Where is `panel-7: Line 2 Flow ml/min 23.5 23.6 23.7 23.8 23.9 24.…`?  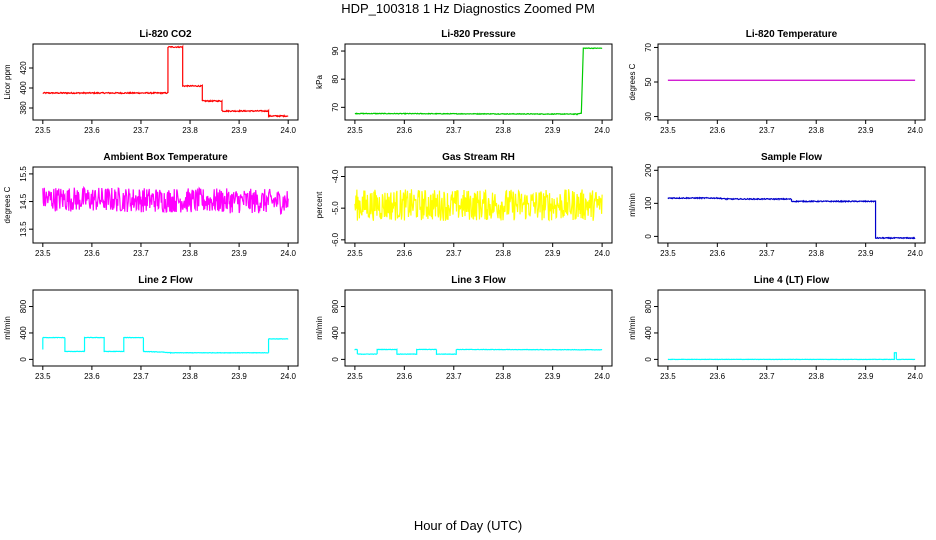
panel-7: Line 2 Flow ml/min 23.5 23.6 23.7 23.8 23.9 24.… is located at coordinates (151, 328).